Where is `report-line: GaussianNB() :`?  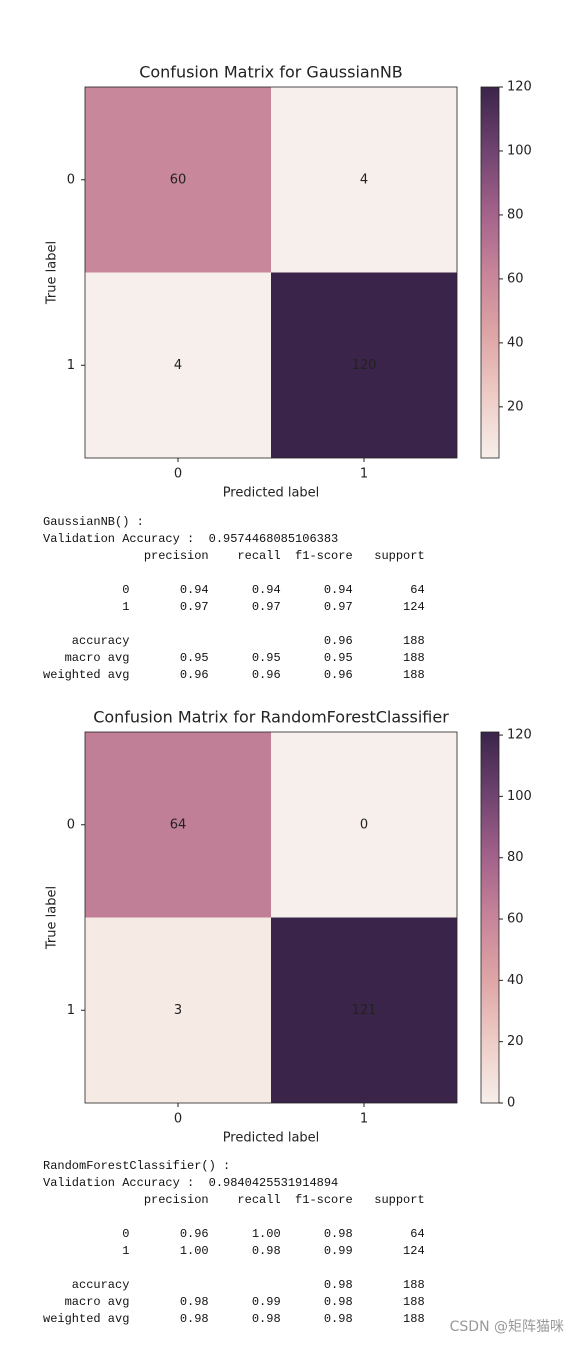 report-line: GaussianNB() : is located at coordinates (93, 522).